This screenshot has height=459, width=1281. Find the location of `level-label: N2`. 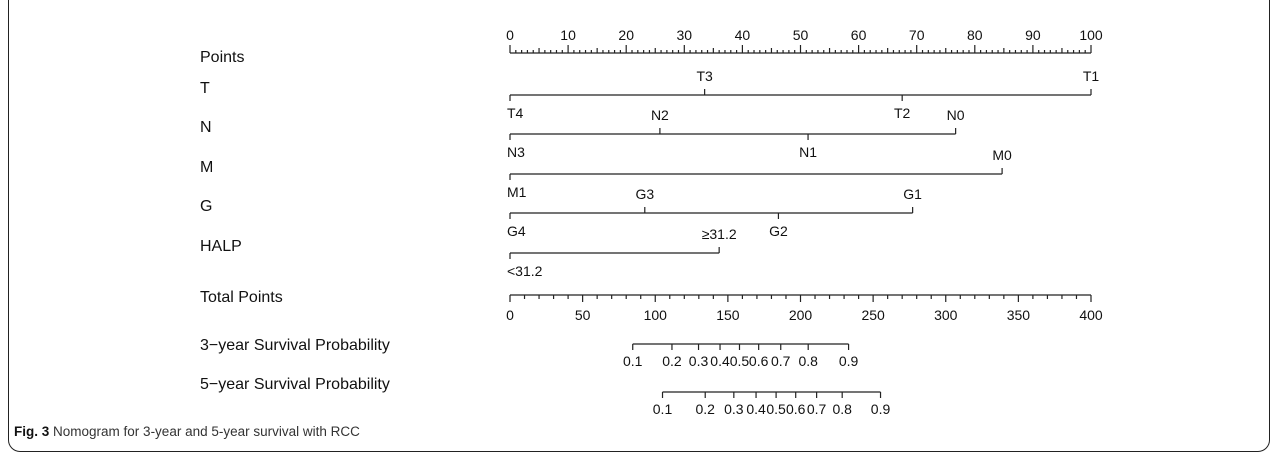

level-label: N2 is located at coordinates (660, 115).